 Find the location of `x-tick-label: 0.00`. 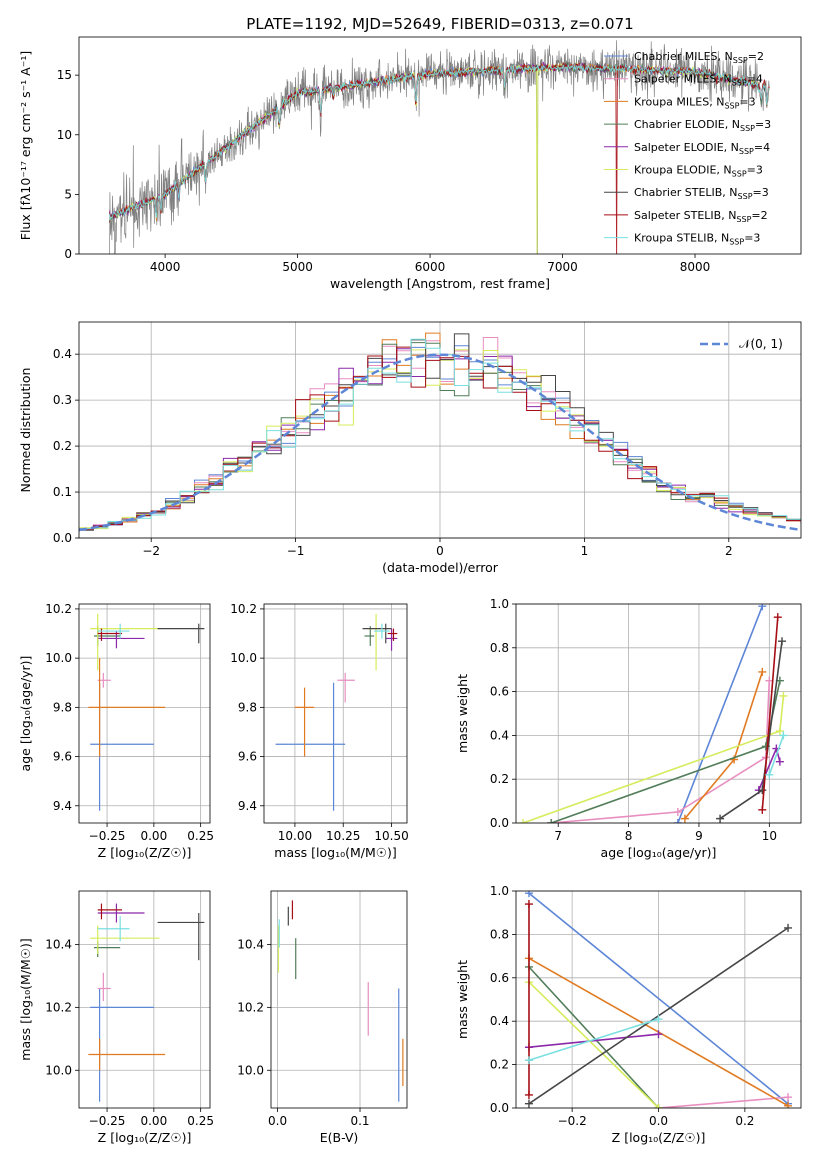

x-tick-label: 0.00 is located at coordinates (153, 1121).